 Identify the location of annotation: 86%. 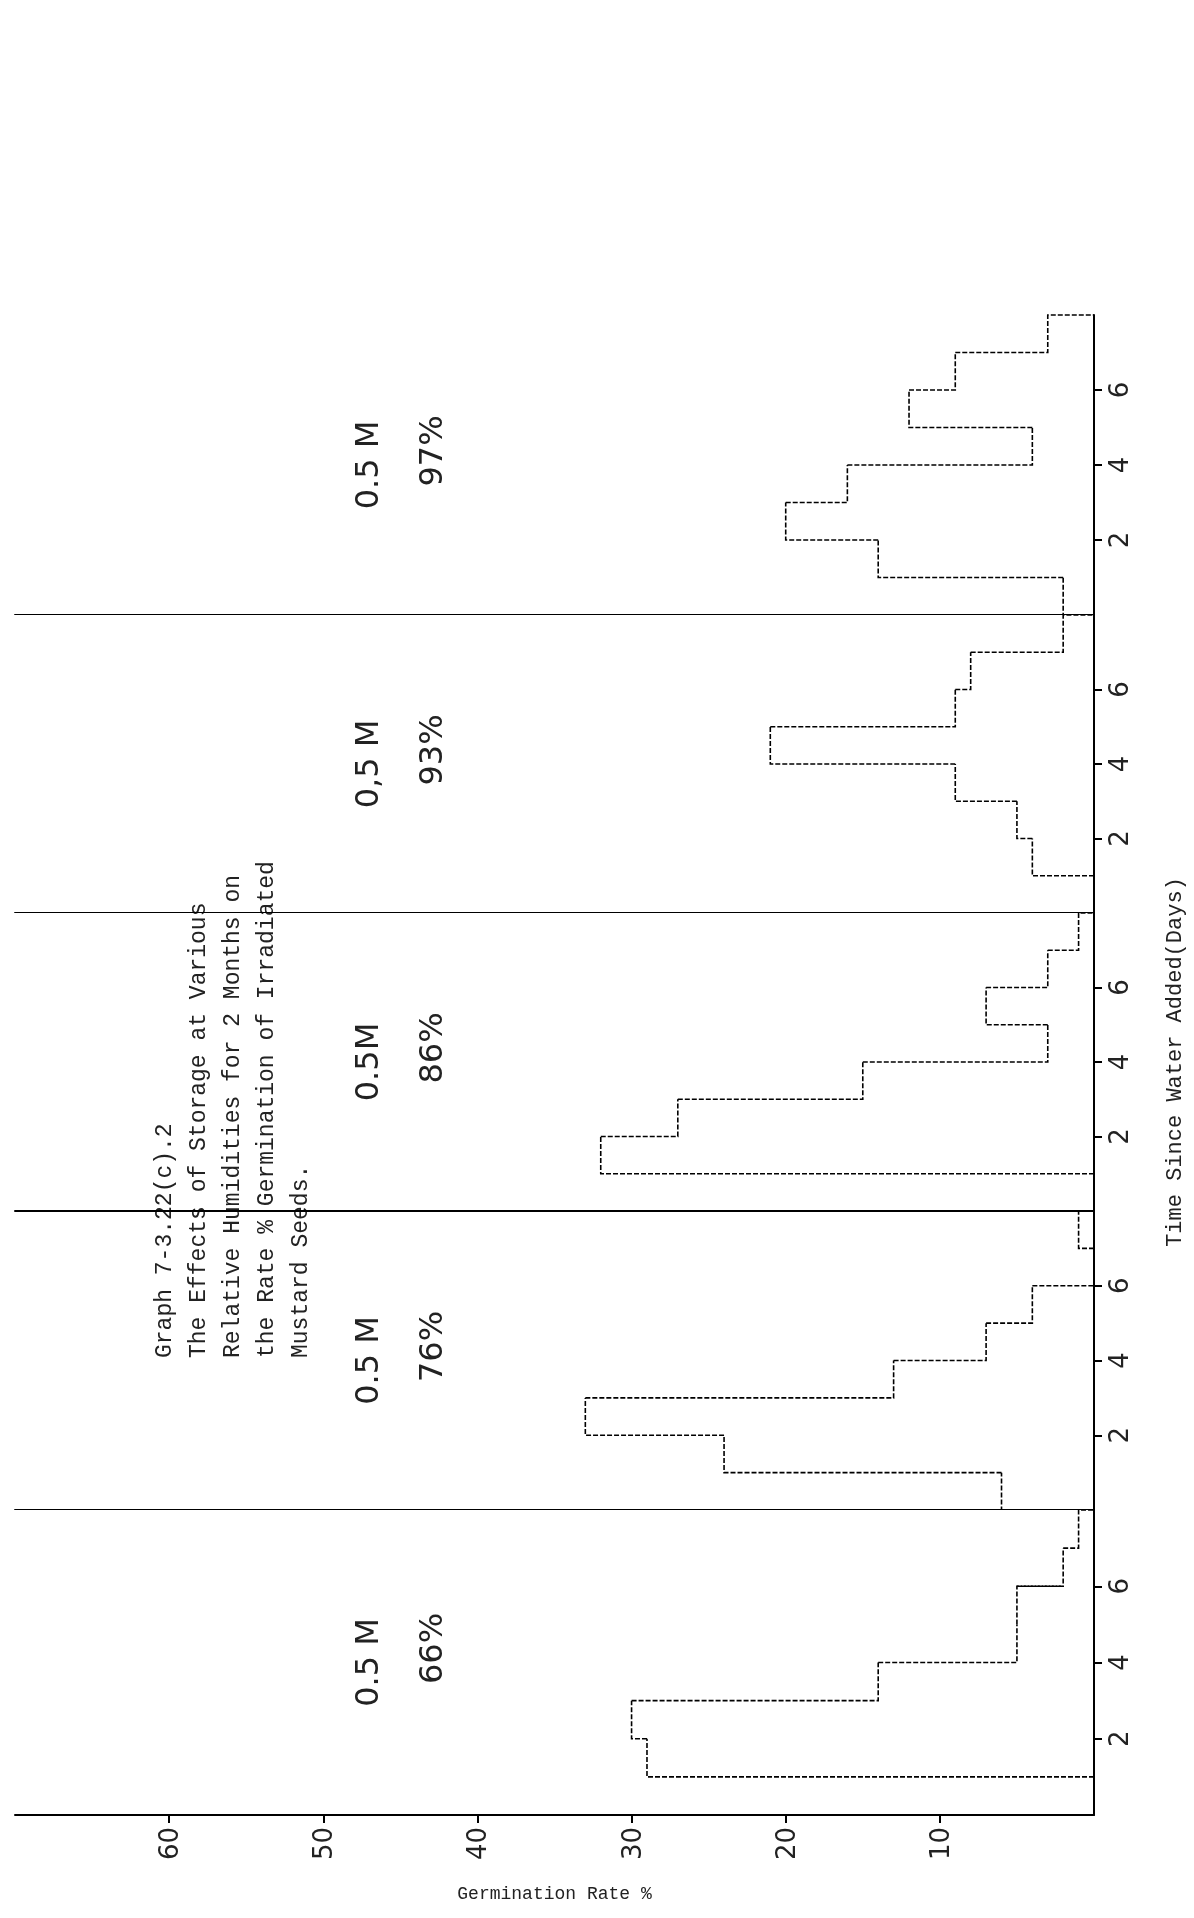
(431, 1048).